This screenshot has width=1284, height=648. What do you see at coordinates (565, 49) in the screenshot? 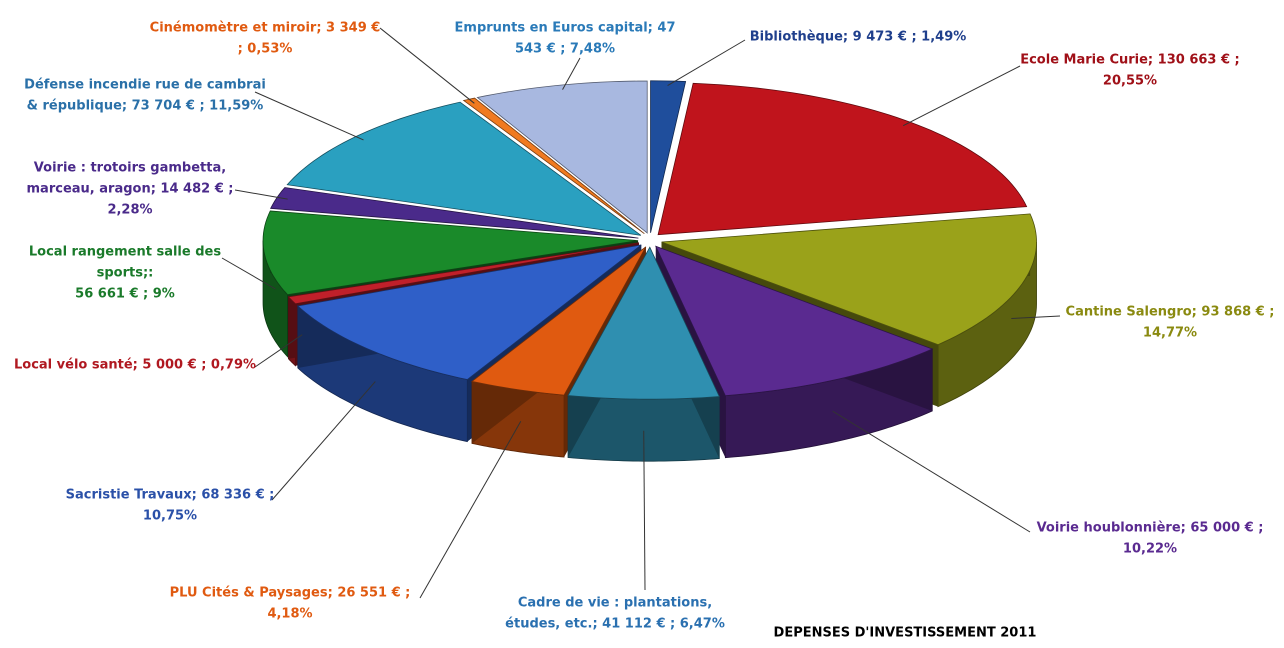
I see `slice-label: 543 € ; 7,48%` at bounding box center [565, 49].